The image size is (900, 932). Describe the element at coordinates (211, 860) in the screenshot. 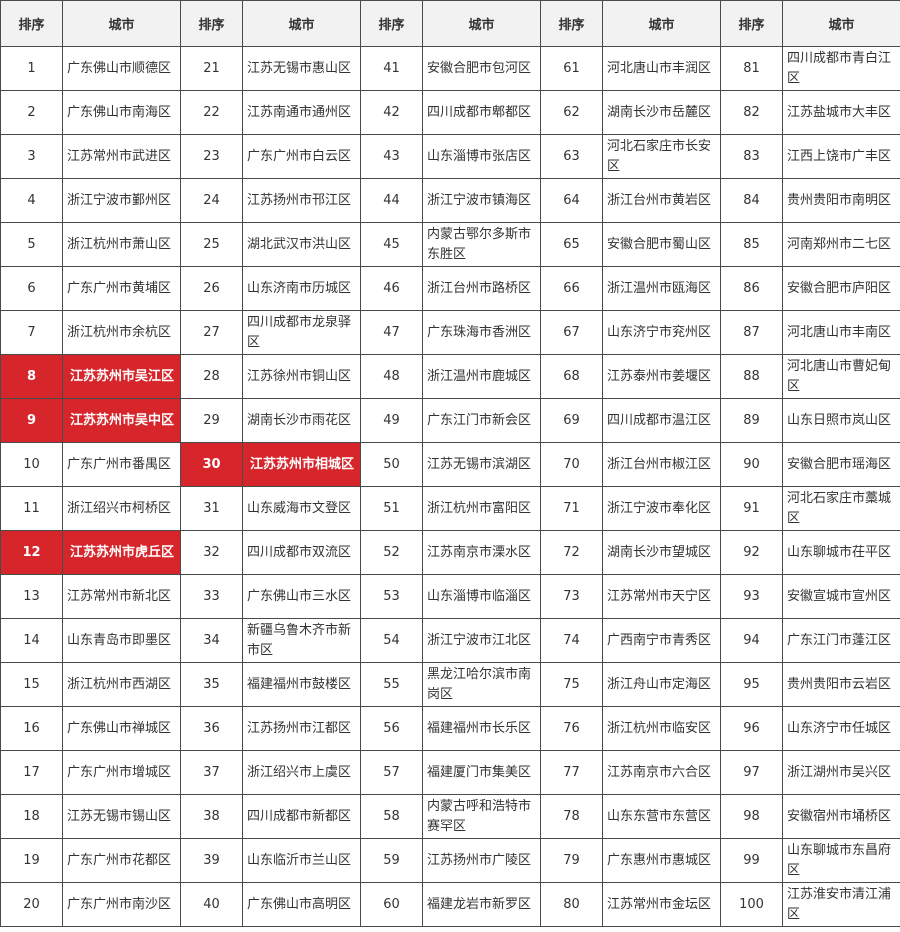

I see `rank-cell: 39` at that location.